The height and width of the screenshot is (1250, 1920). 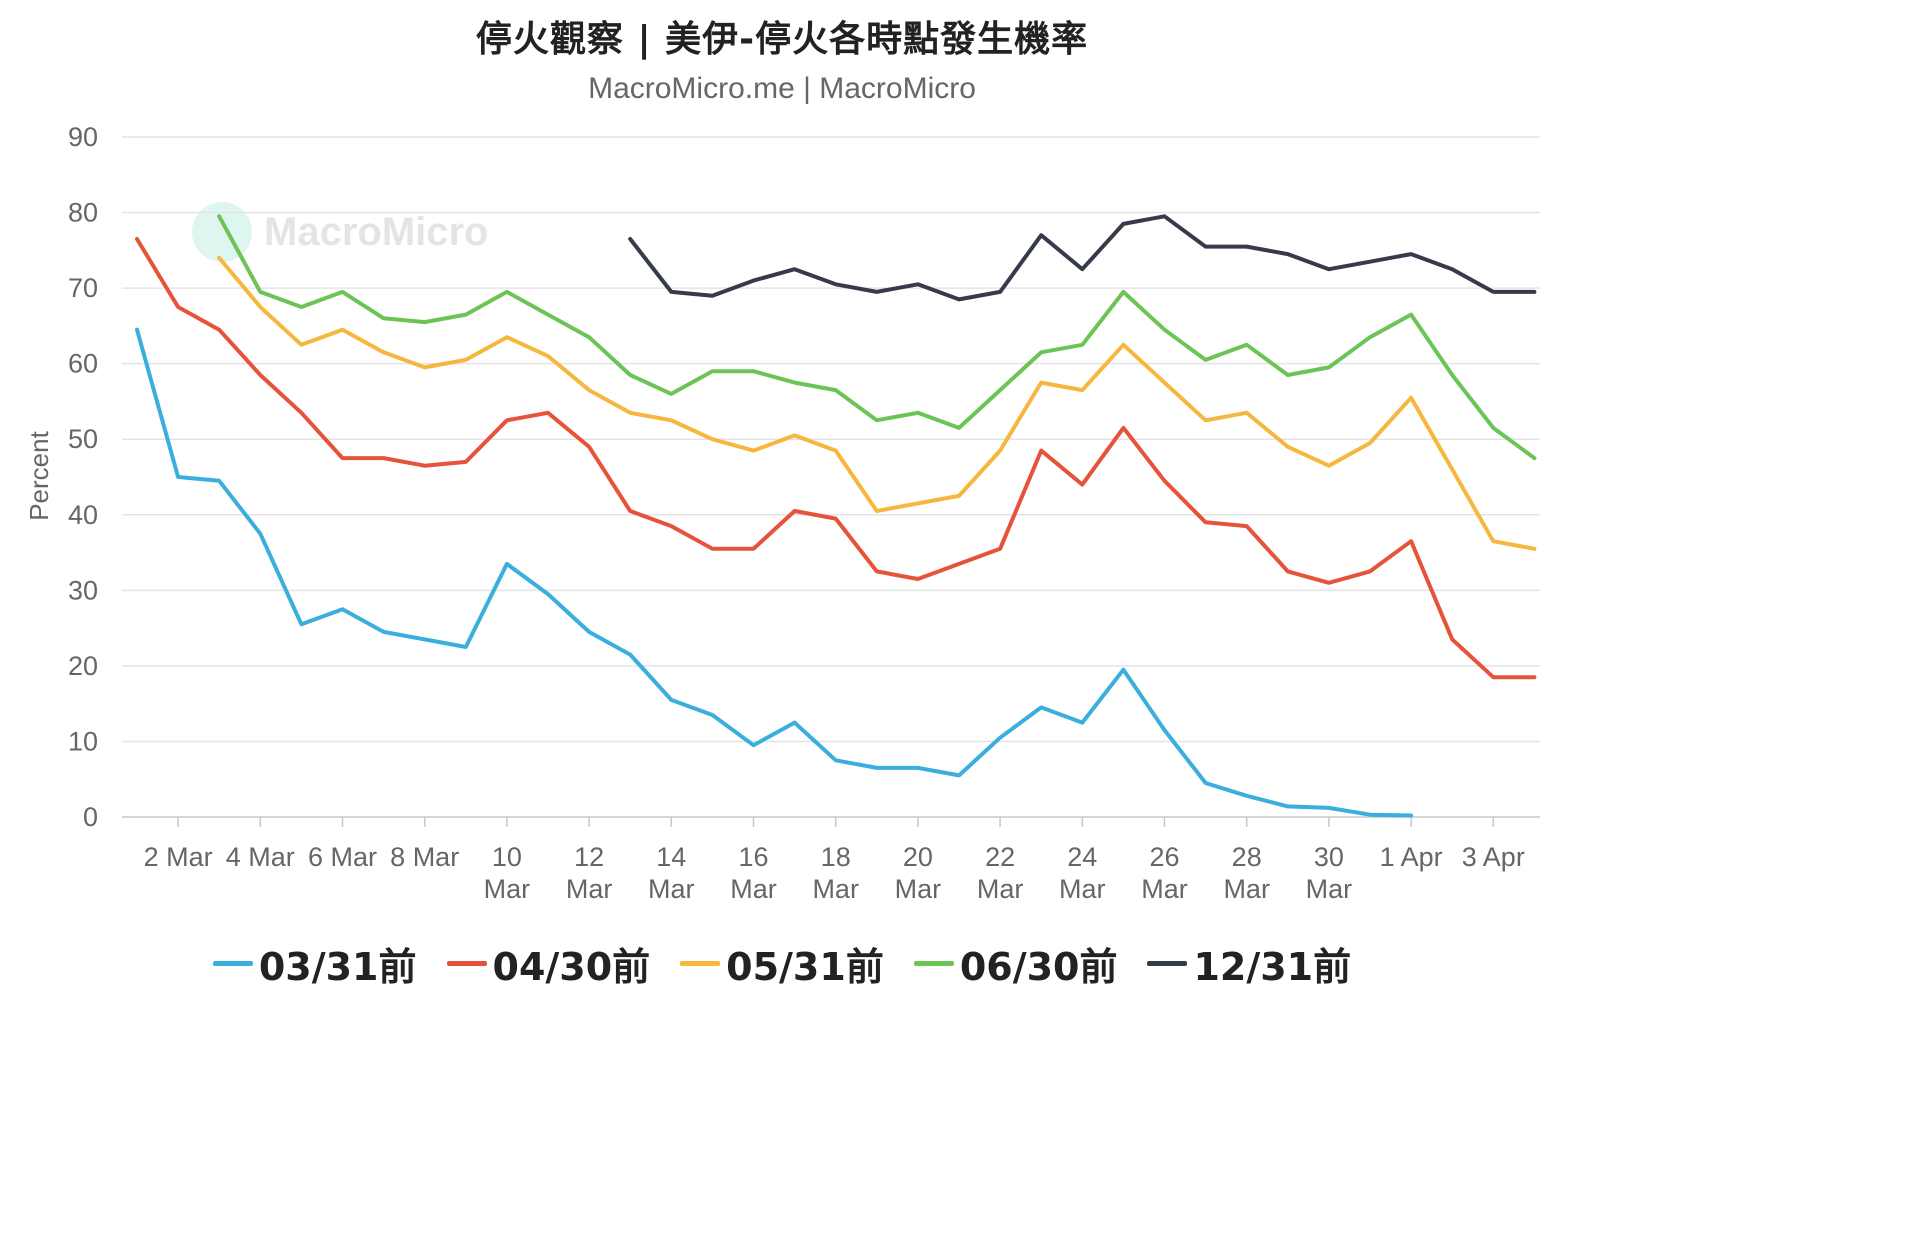 What do you see at coordinates (1272, 967) in the screenshot?
I see `legend-label: 12/31前` at bounding box center [1272, 967].